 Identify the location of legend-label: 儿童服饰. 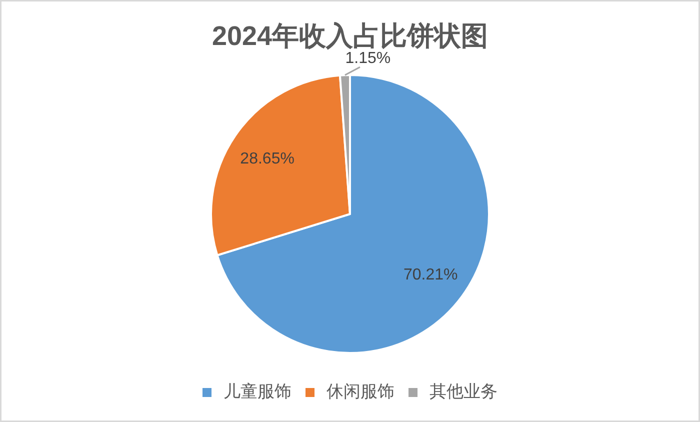
(258, 391).